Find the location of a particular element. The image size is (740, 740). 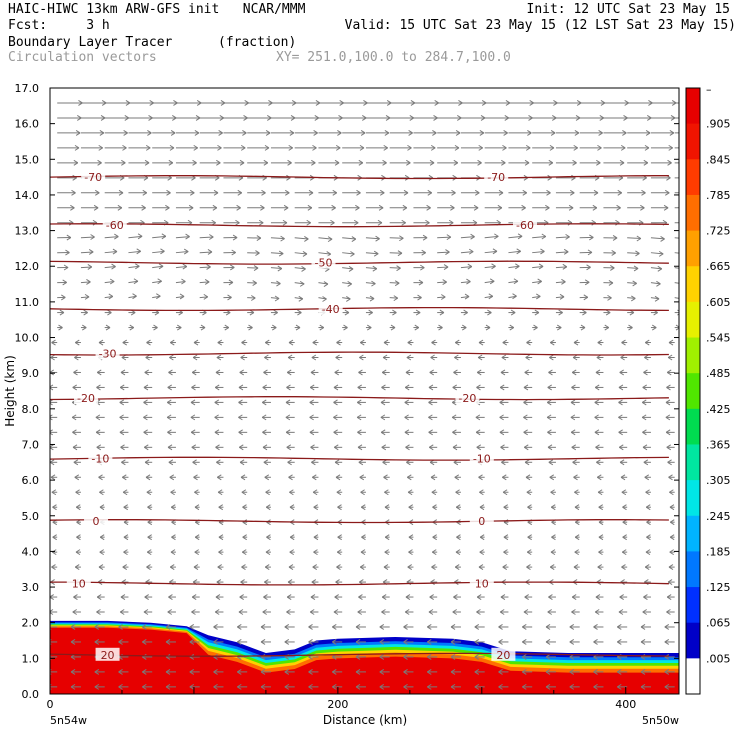

isotherm-label-bg is located at coordinates (481, 458).